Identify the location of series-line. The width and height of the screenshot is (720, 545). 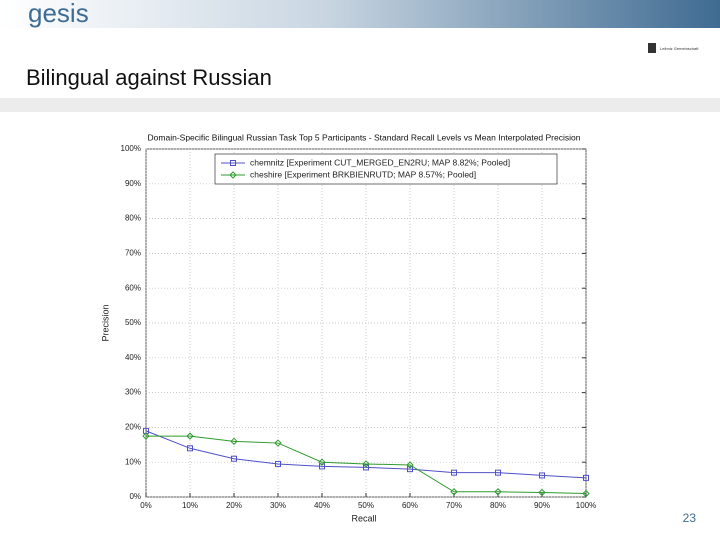
(366, 465).